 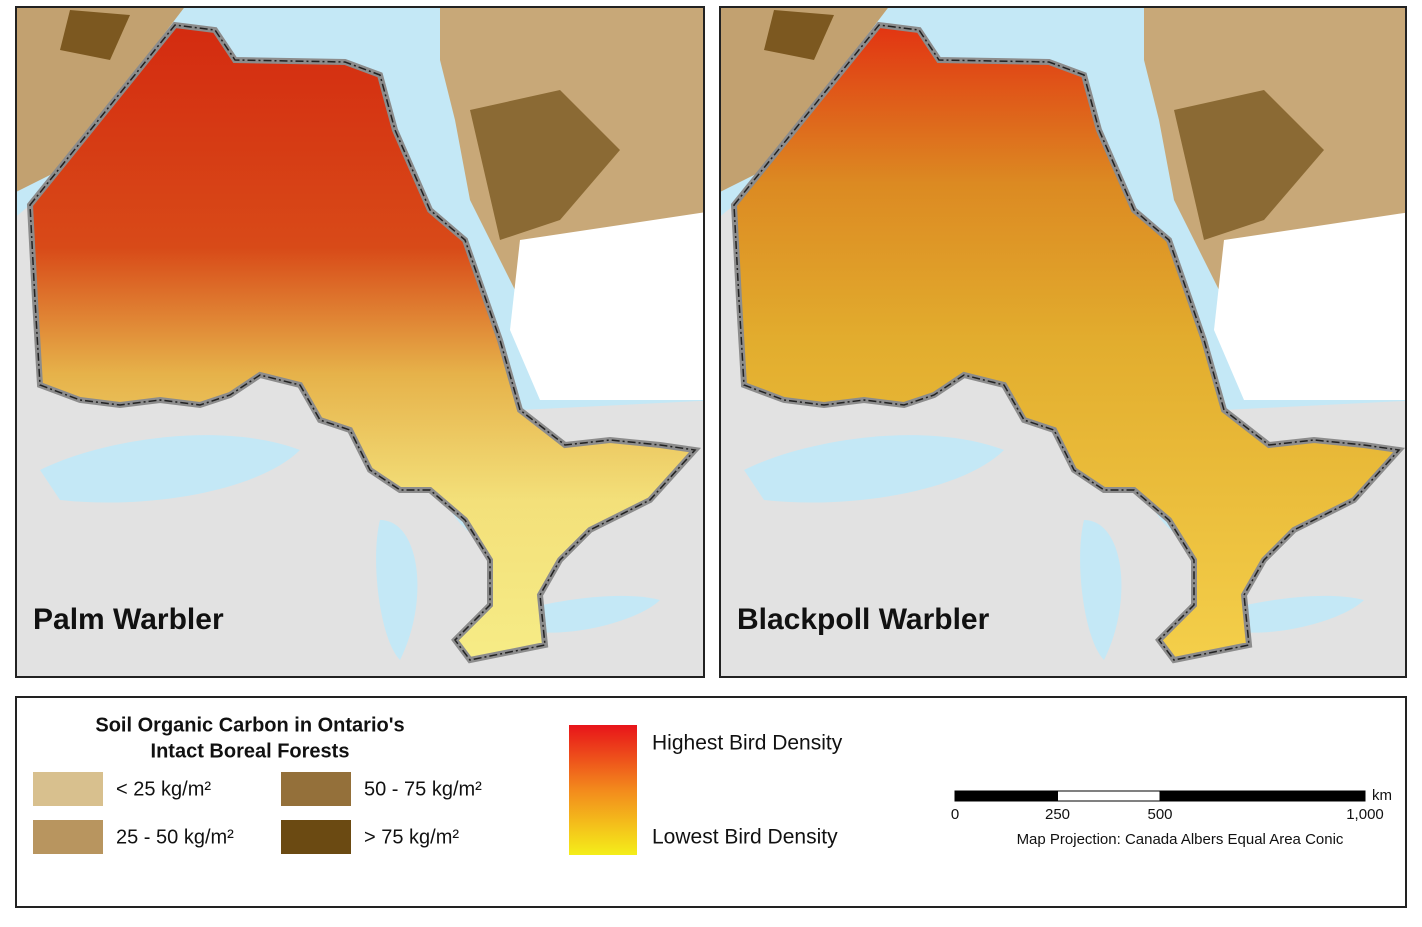 I want to click on scale-tick-label: 250, so click(x=1057, y=814).